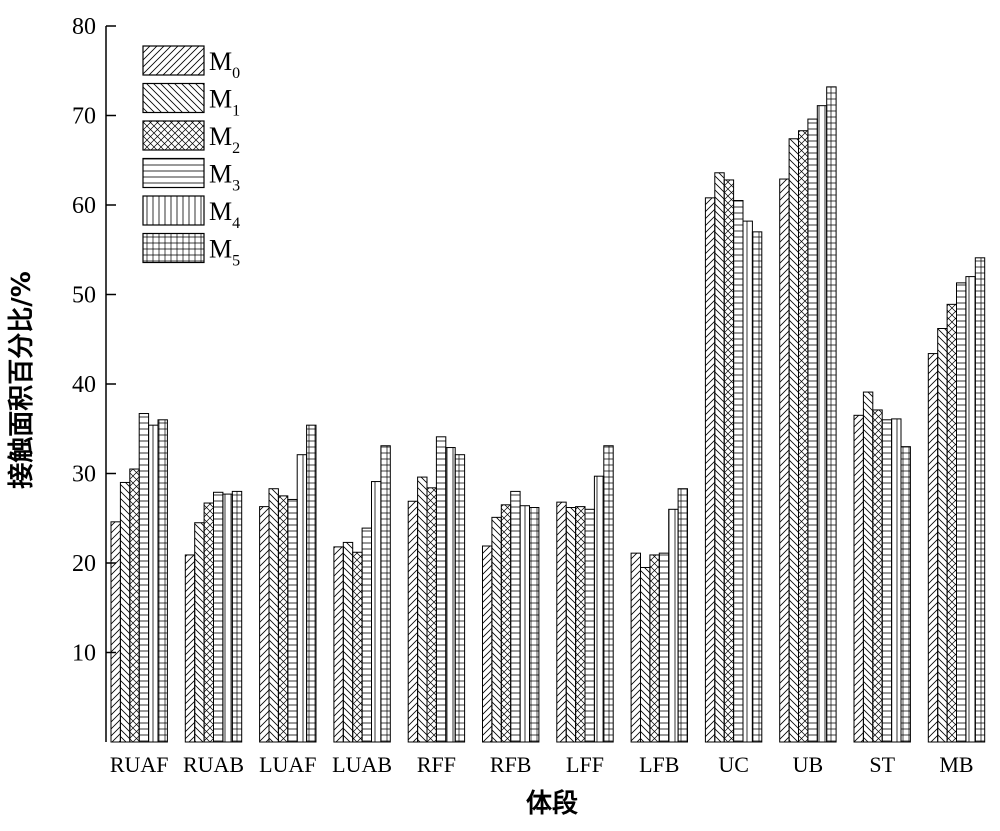 Image resolution: width=1000 pixels, height=831 pixels. I want to click on bar-luab-m2, so click(357, 647).